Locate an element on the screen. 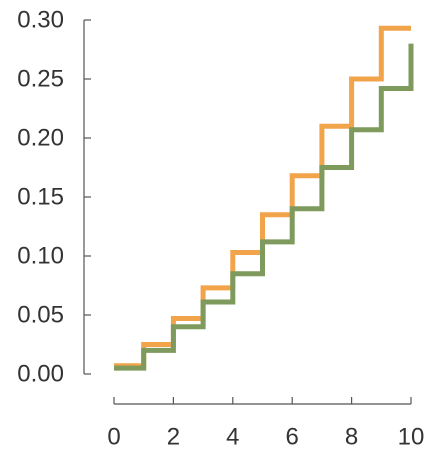 This screenshot has height=453, width=430. y-axis-ticks: 0.00 0.05 0.10 0.15 0.20 0.25 0.30 is located at coordinates (54, 197).